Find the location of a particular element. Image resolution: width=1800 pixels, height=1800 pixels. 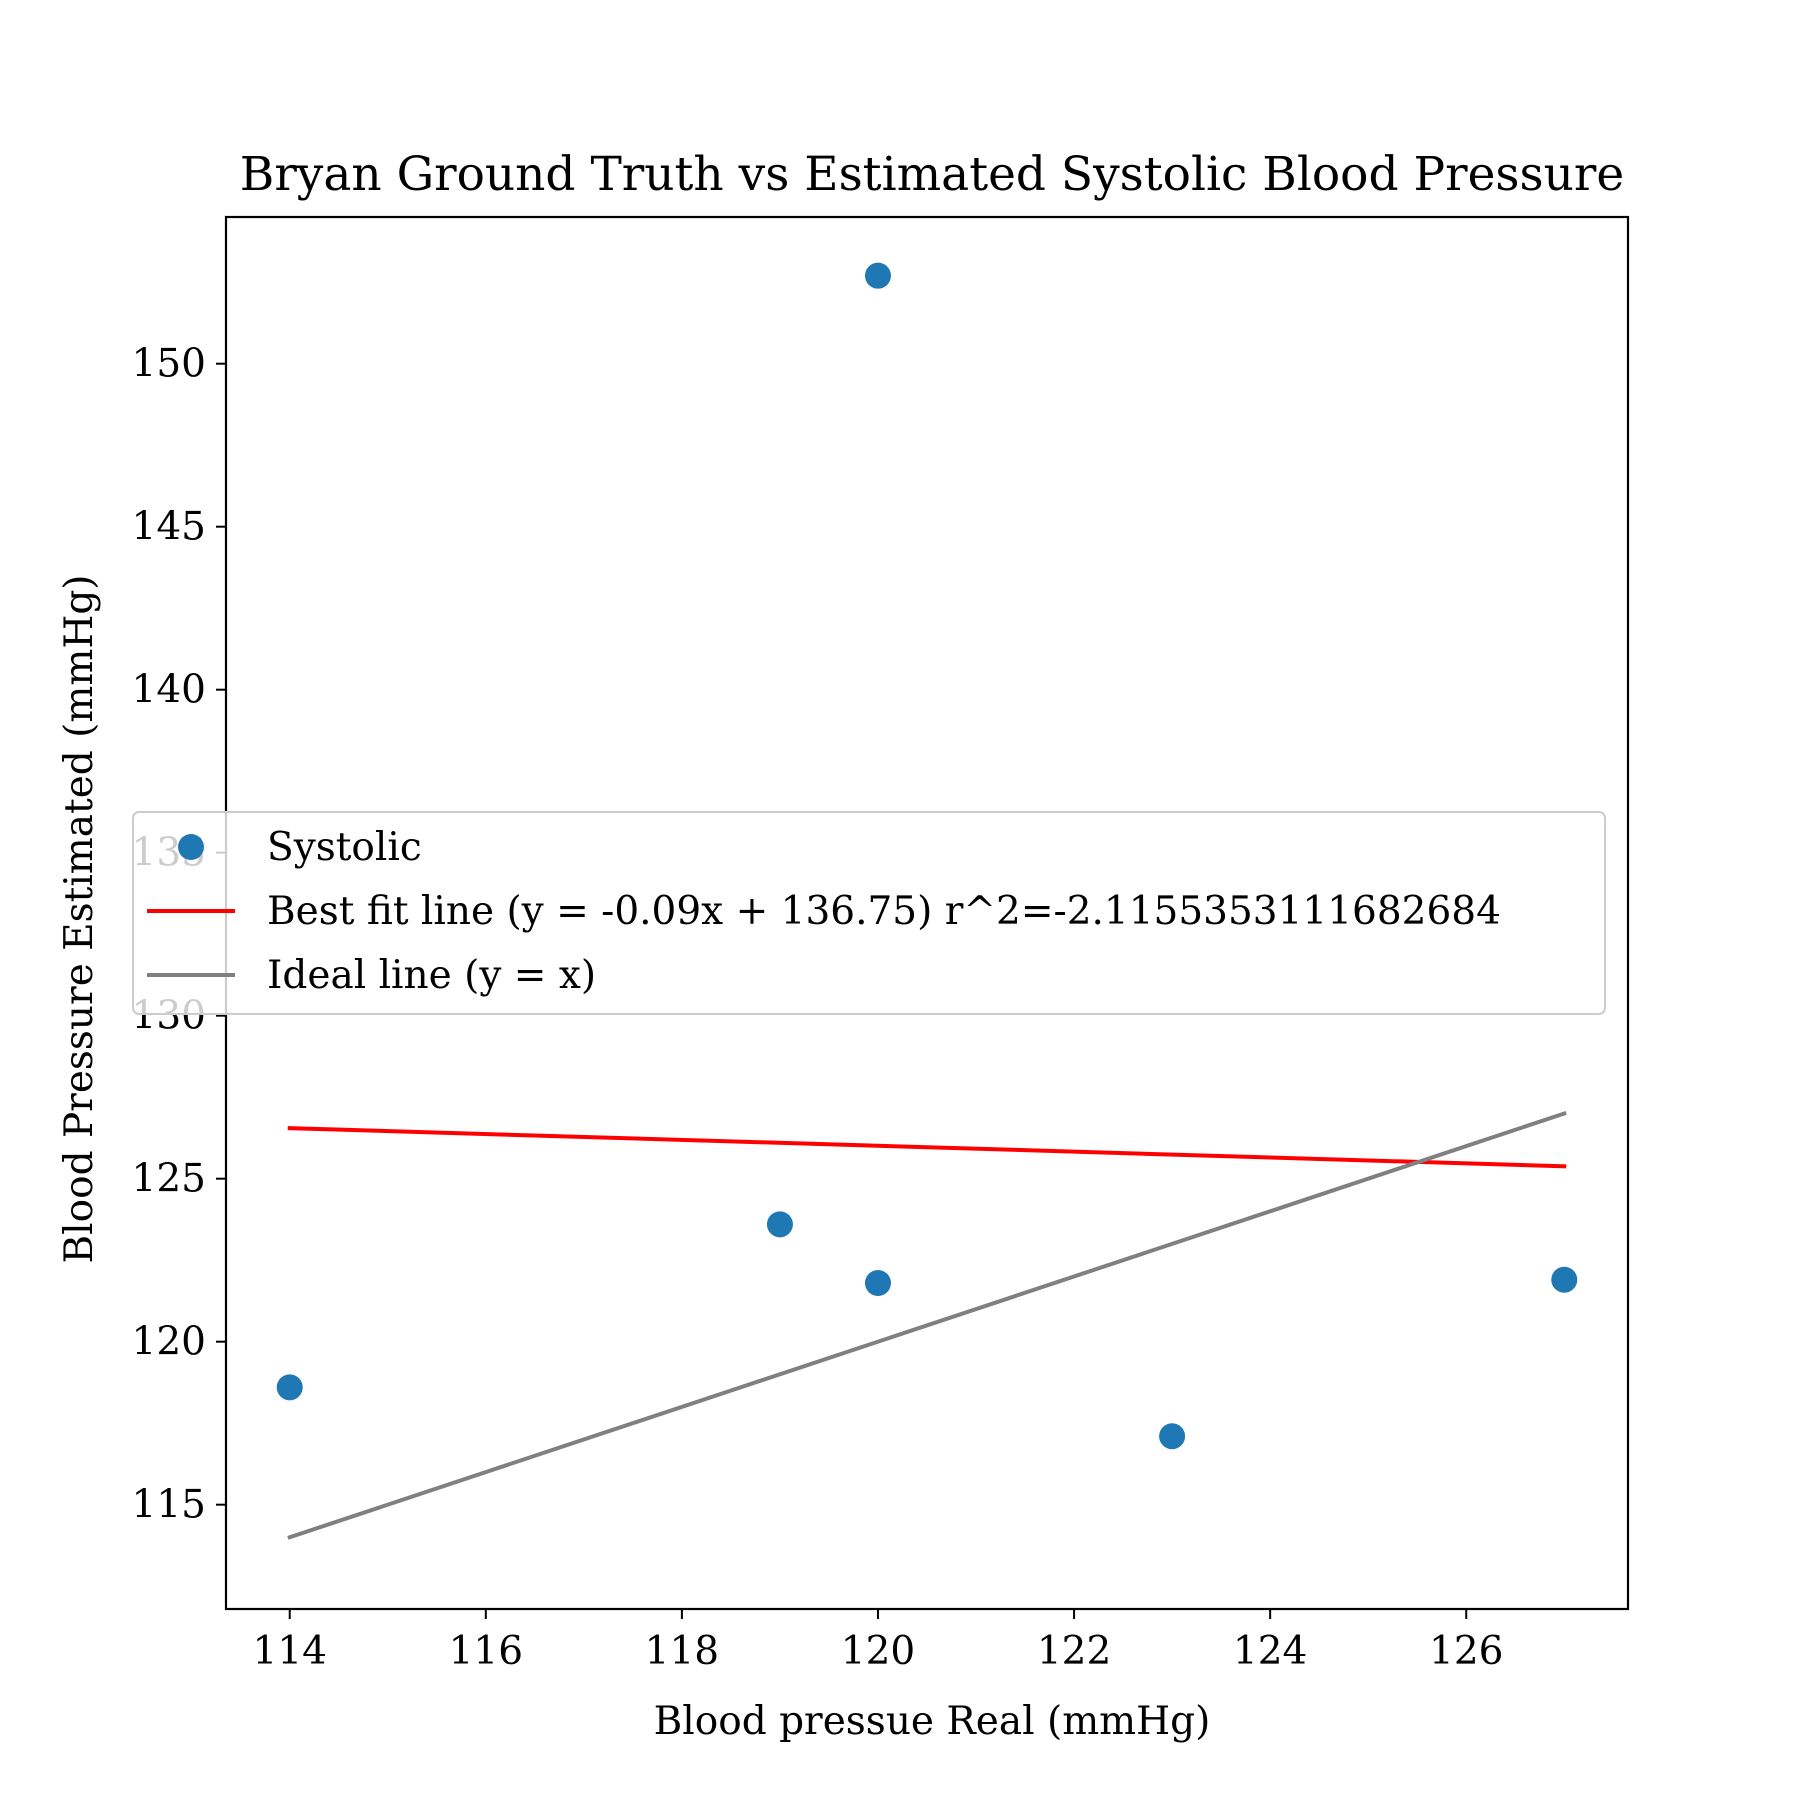

y-tick-label: 150 is located at coordinates (169, 364).